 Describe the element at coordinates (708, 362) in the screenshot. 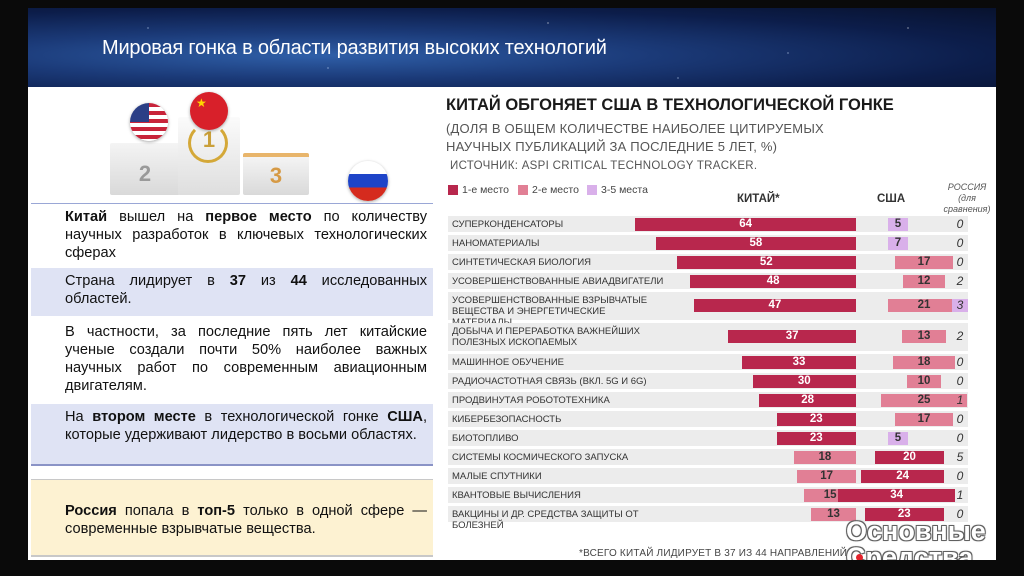

I see `chart-row: МАШИННОЕ ОБУЧЕНИЕ 33 18 0` at that location.